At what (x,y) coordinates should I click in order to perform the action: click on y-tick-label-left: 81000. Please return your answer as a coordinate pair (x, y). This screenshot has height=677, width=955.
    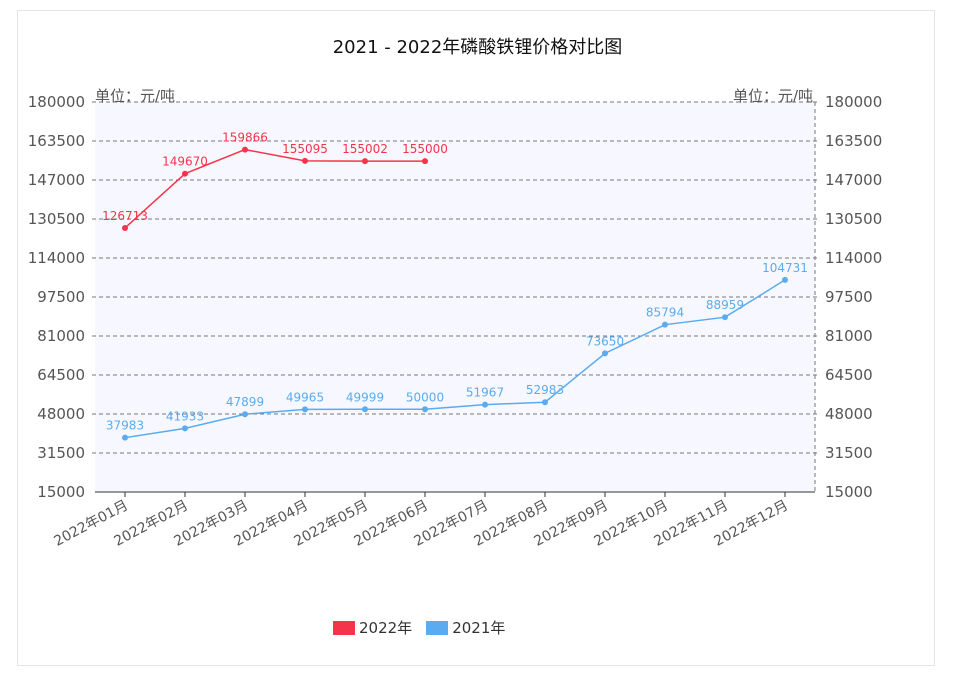
    Looking at the image, I should click on (61, 336).